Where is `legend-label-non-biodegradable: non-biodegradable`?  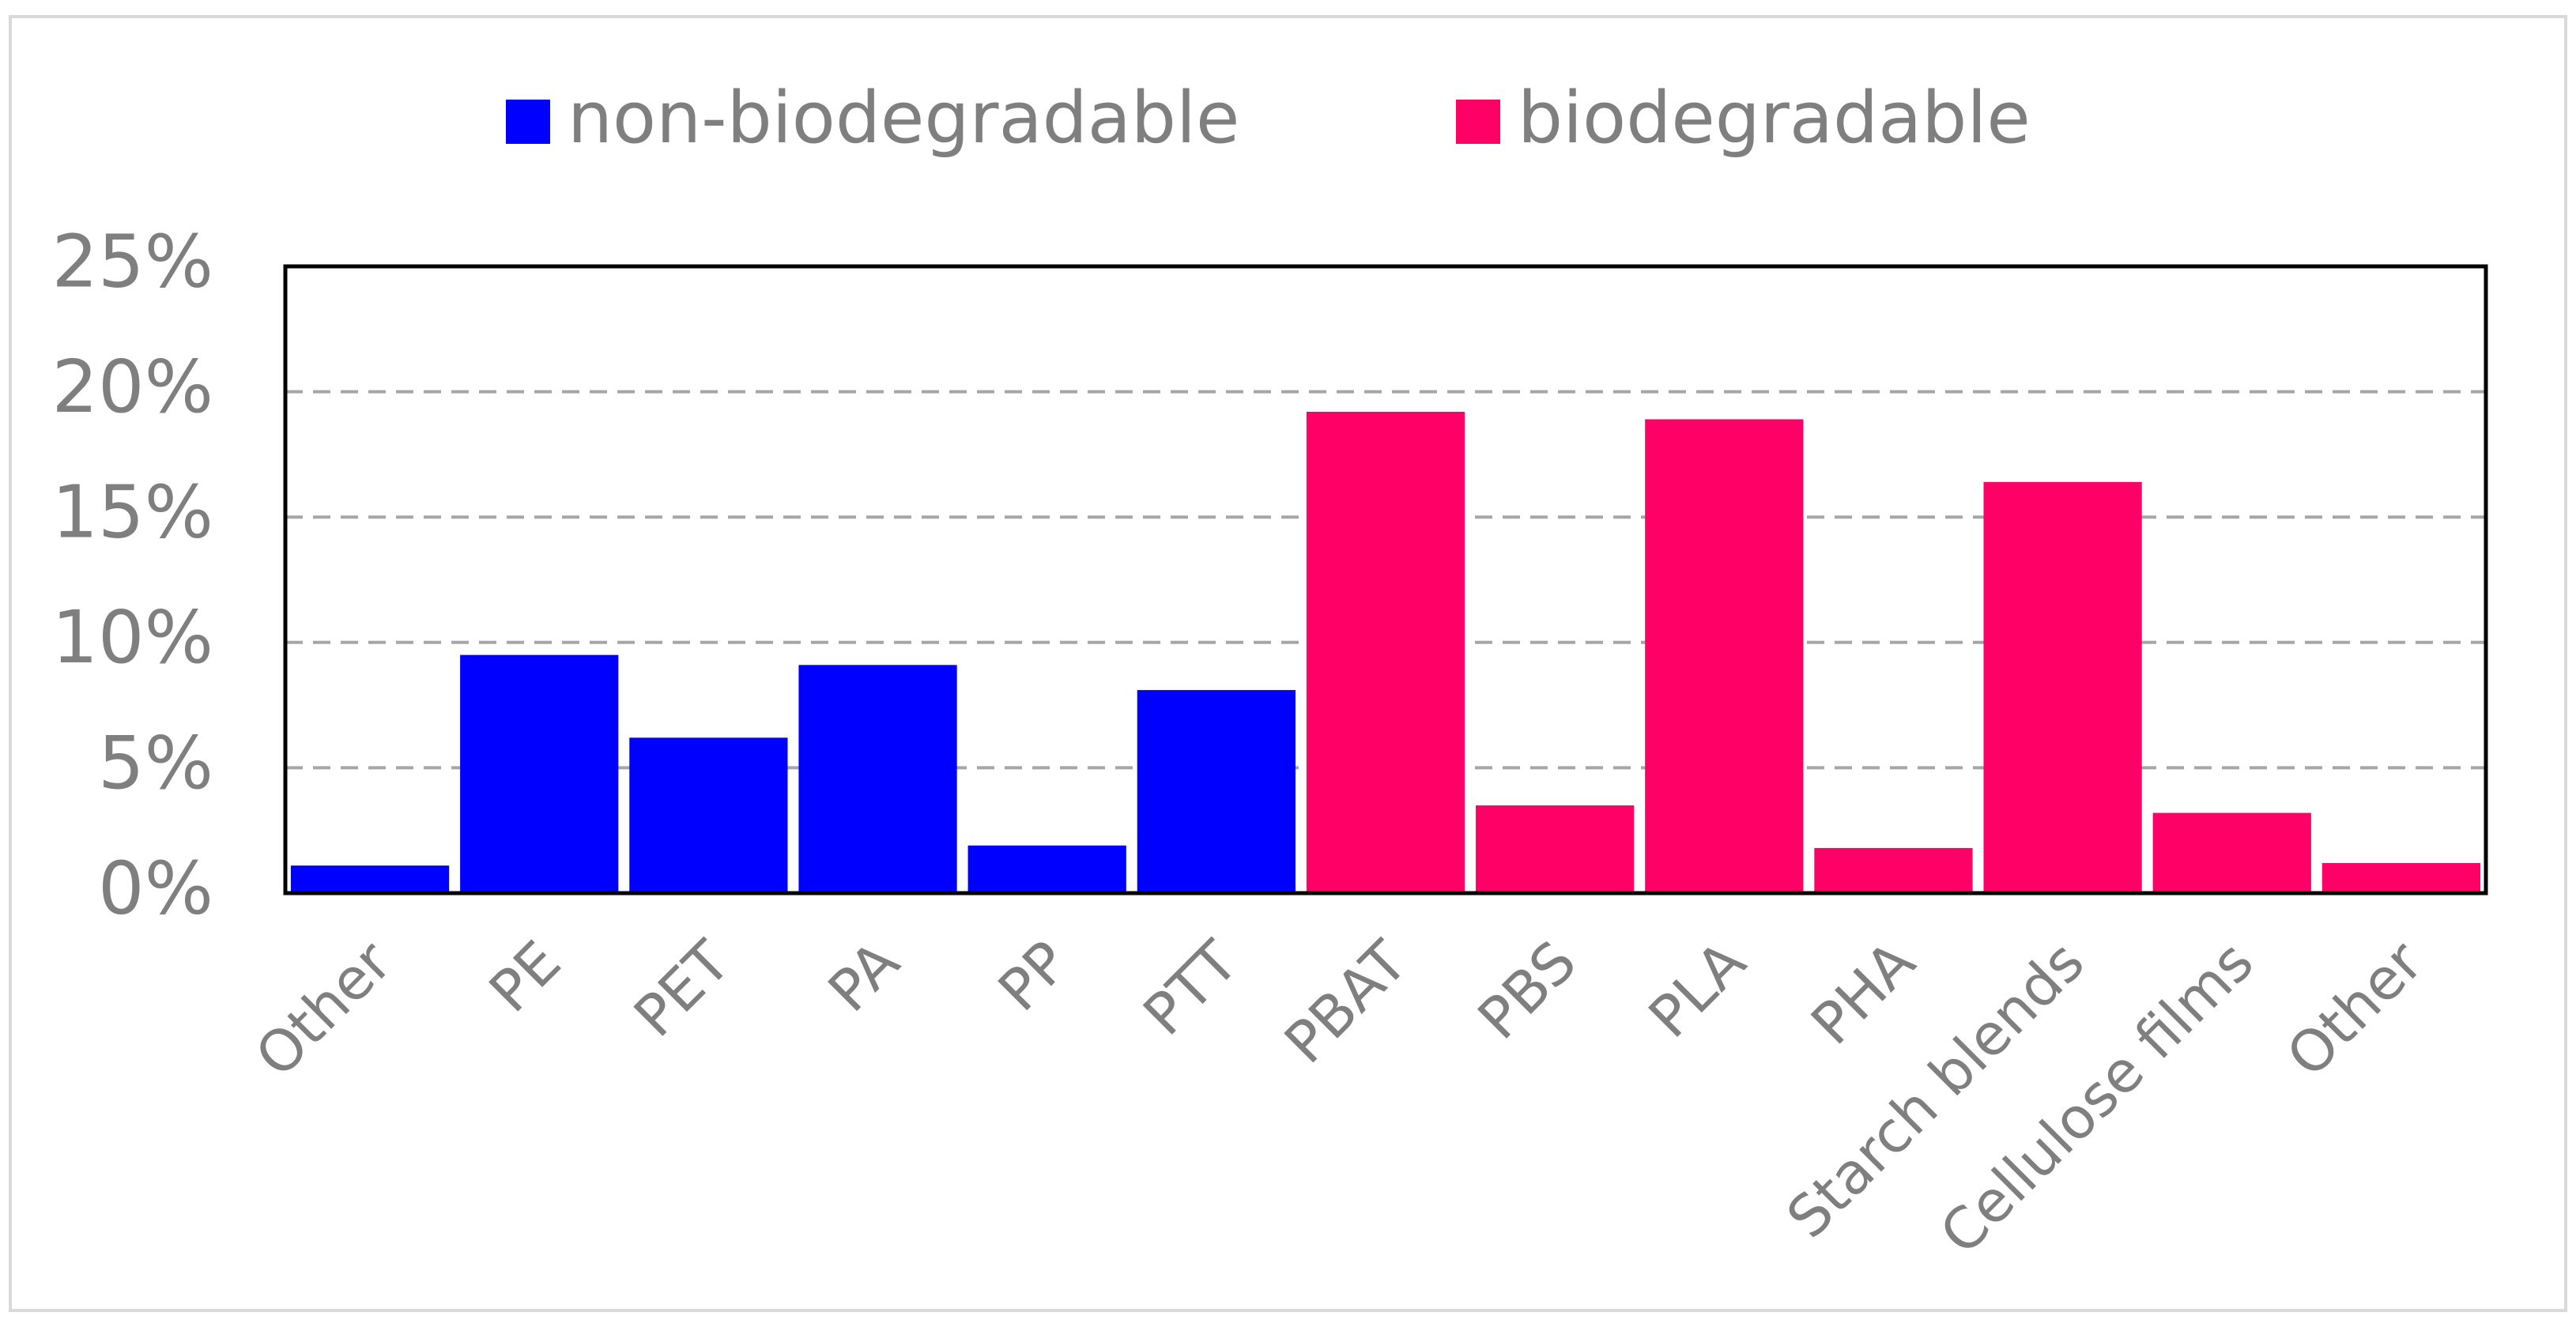
legend-label-non-biodegradable: non-biodegradable is located at coordinates (903, 118).